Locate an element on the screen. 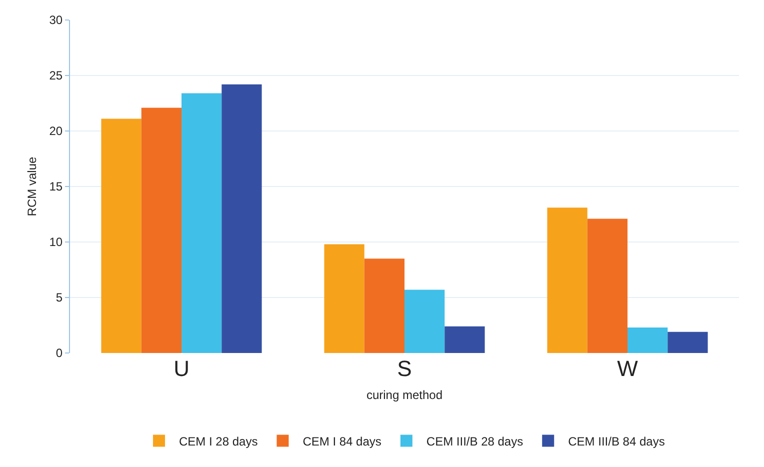 The height and width of the screenshot is (467, 764). y-tick-label: 30 is located at coordinates (56, 20).